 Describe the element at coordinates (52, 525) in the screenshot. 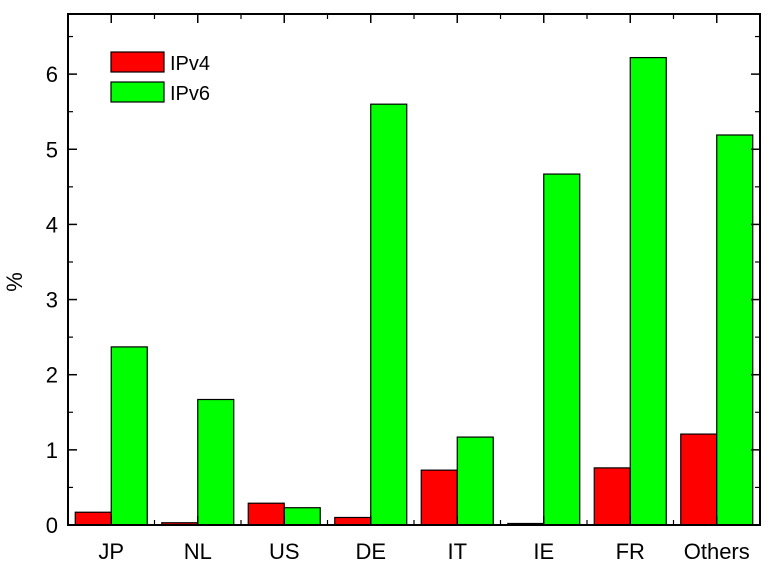

I see `y-tick-label: 0` at that location.